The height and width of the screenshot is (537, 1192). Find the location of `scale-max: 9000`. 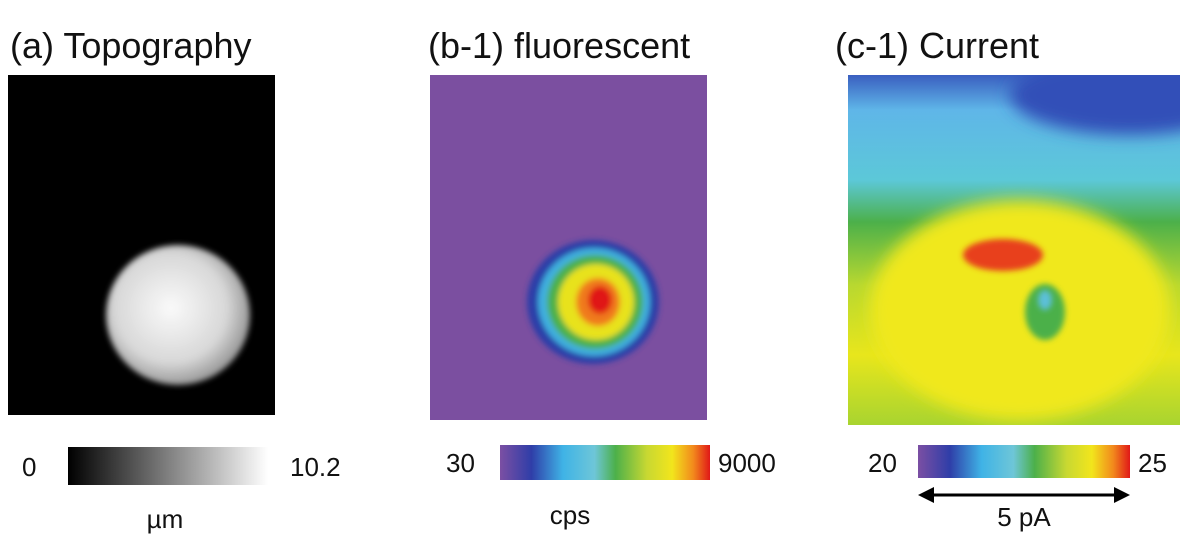

scale-max: 9000 is located at coordinates (747, 463).